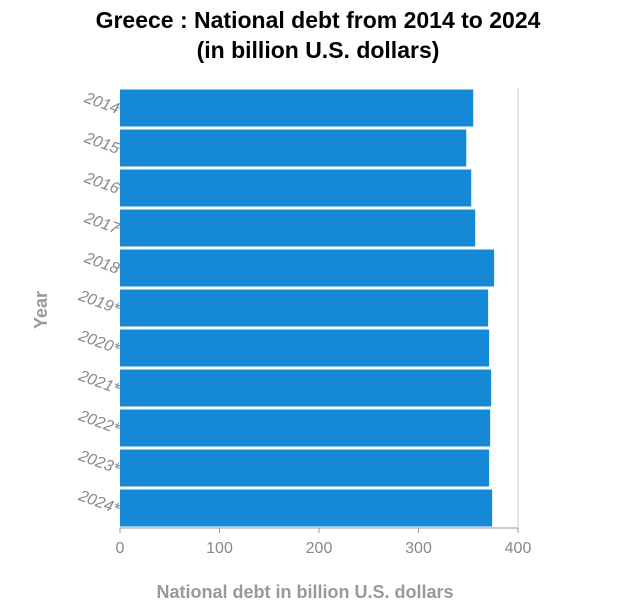  I want to click on y-tick-label: 2021*, so click(98, 382).